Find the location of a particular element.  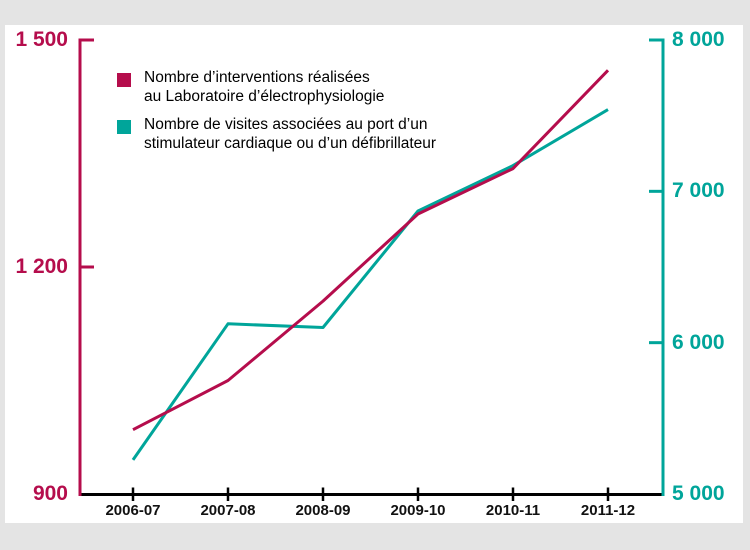

legend-label-line: au Laboratoire d’électrophysiologie is located at coordinates (264, 96).